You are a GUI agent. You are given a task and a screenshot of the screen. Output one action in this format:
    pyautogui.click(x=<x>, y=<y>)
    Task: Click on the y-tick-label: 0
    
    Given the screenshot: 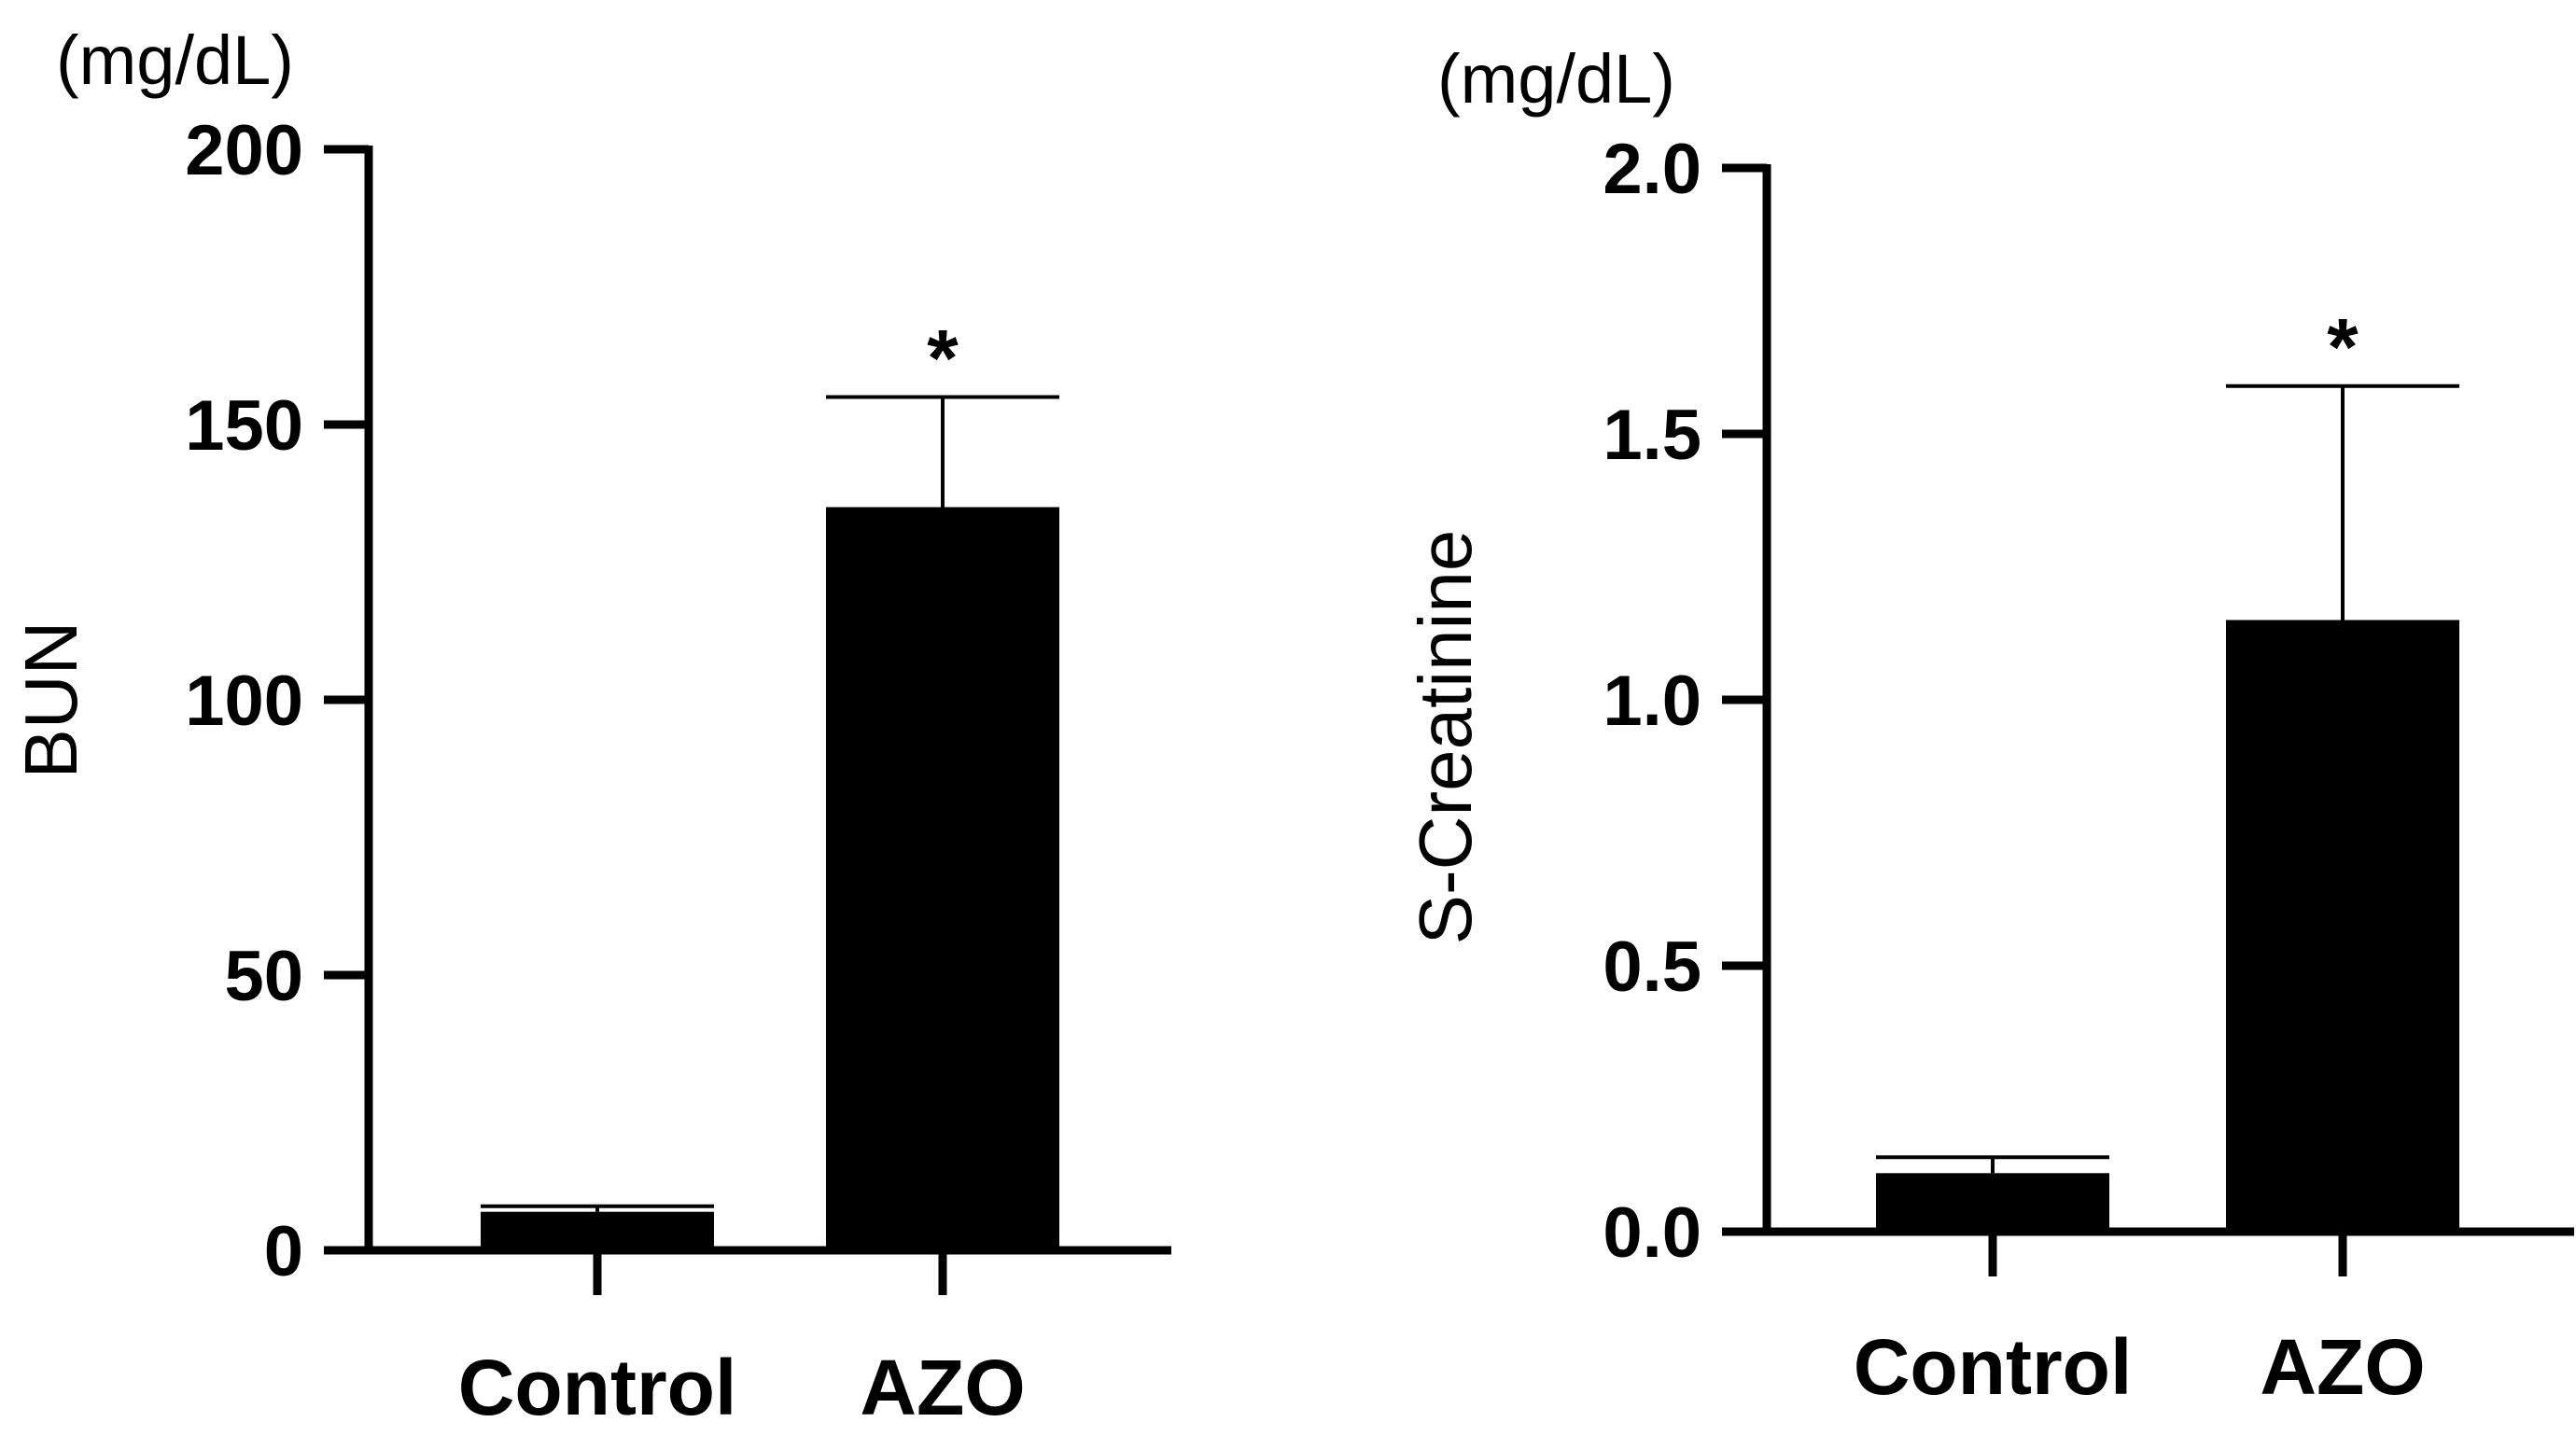 What is the action you would take?
    pyautogui.click(x=283, y=1251)
    